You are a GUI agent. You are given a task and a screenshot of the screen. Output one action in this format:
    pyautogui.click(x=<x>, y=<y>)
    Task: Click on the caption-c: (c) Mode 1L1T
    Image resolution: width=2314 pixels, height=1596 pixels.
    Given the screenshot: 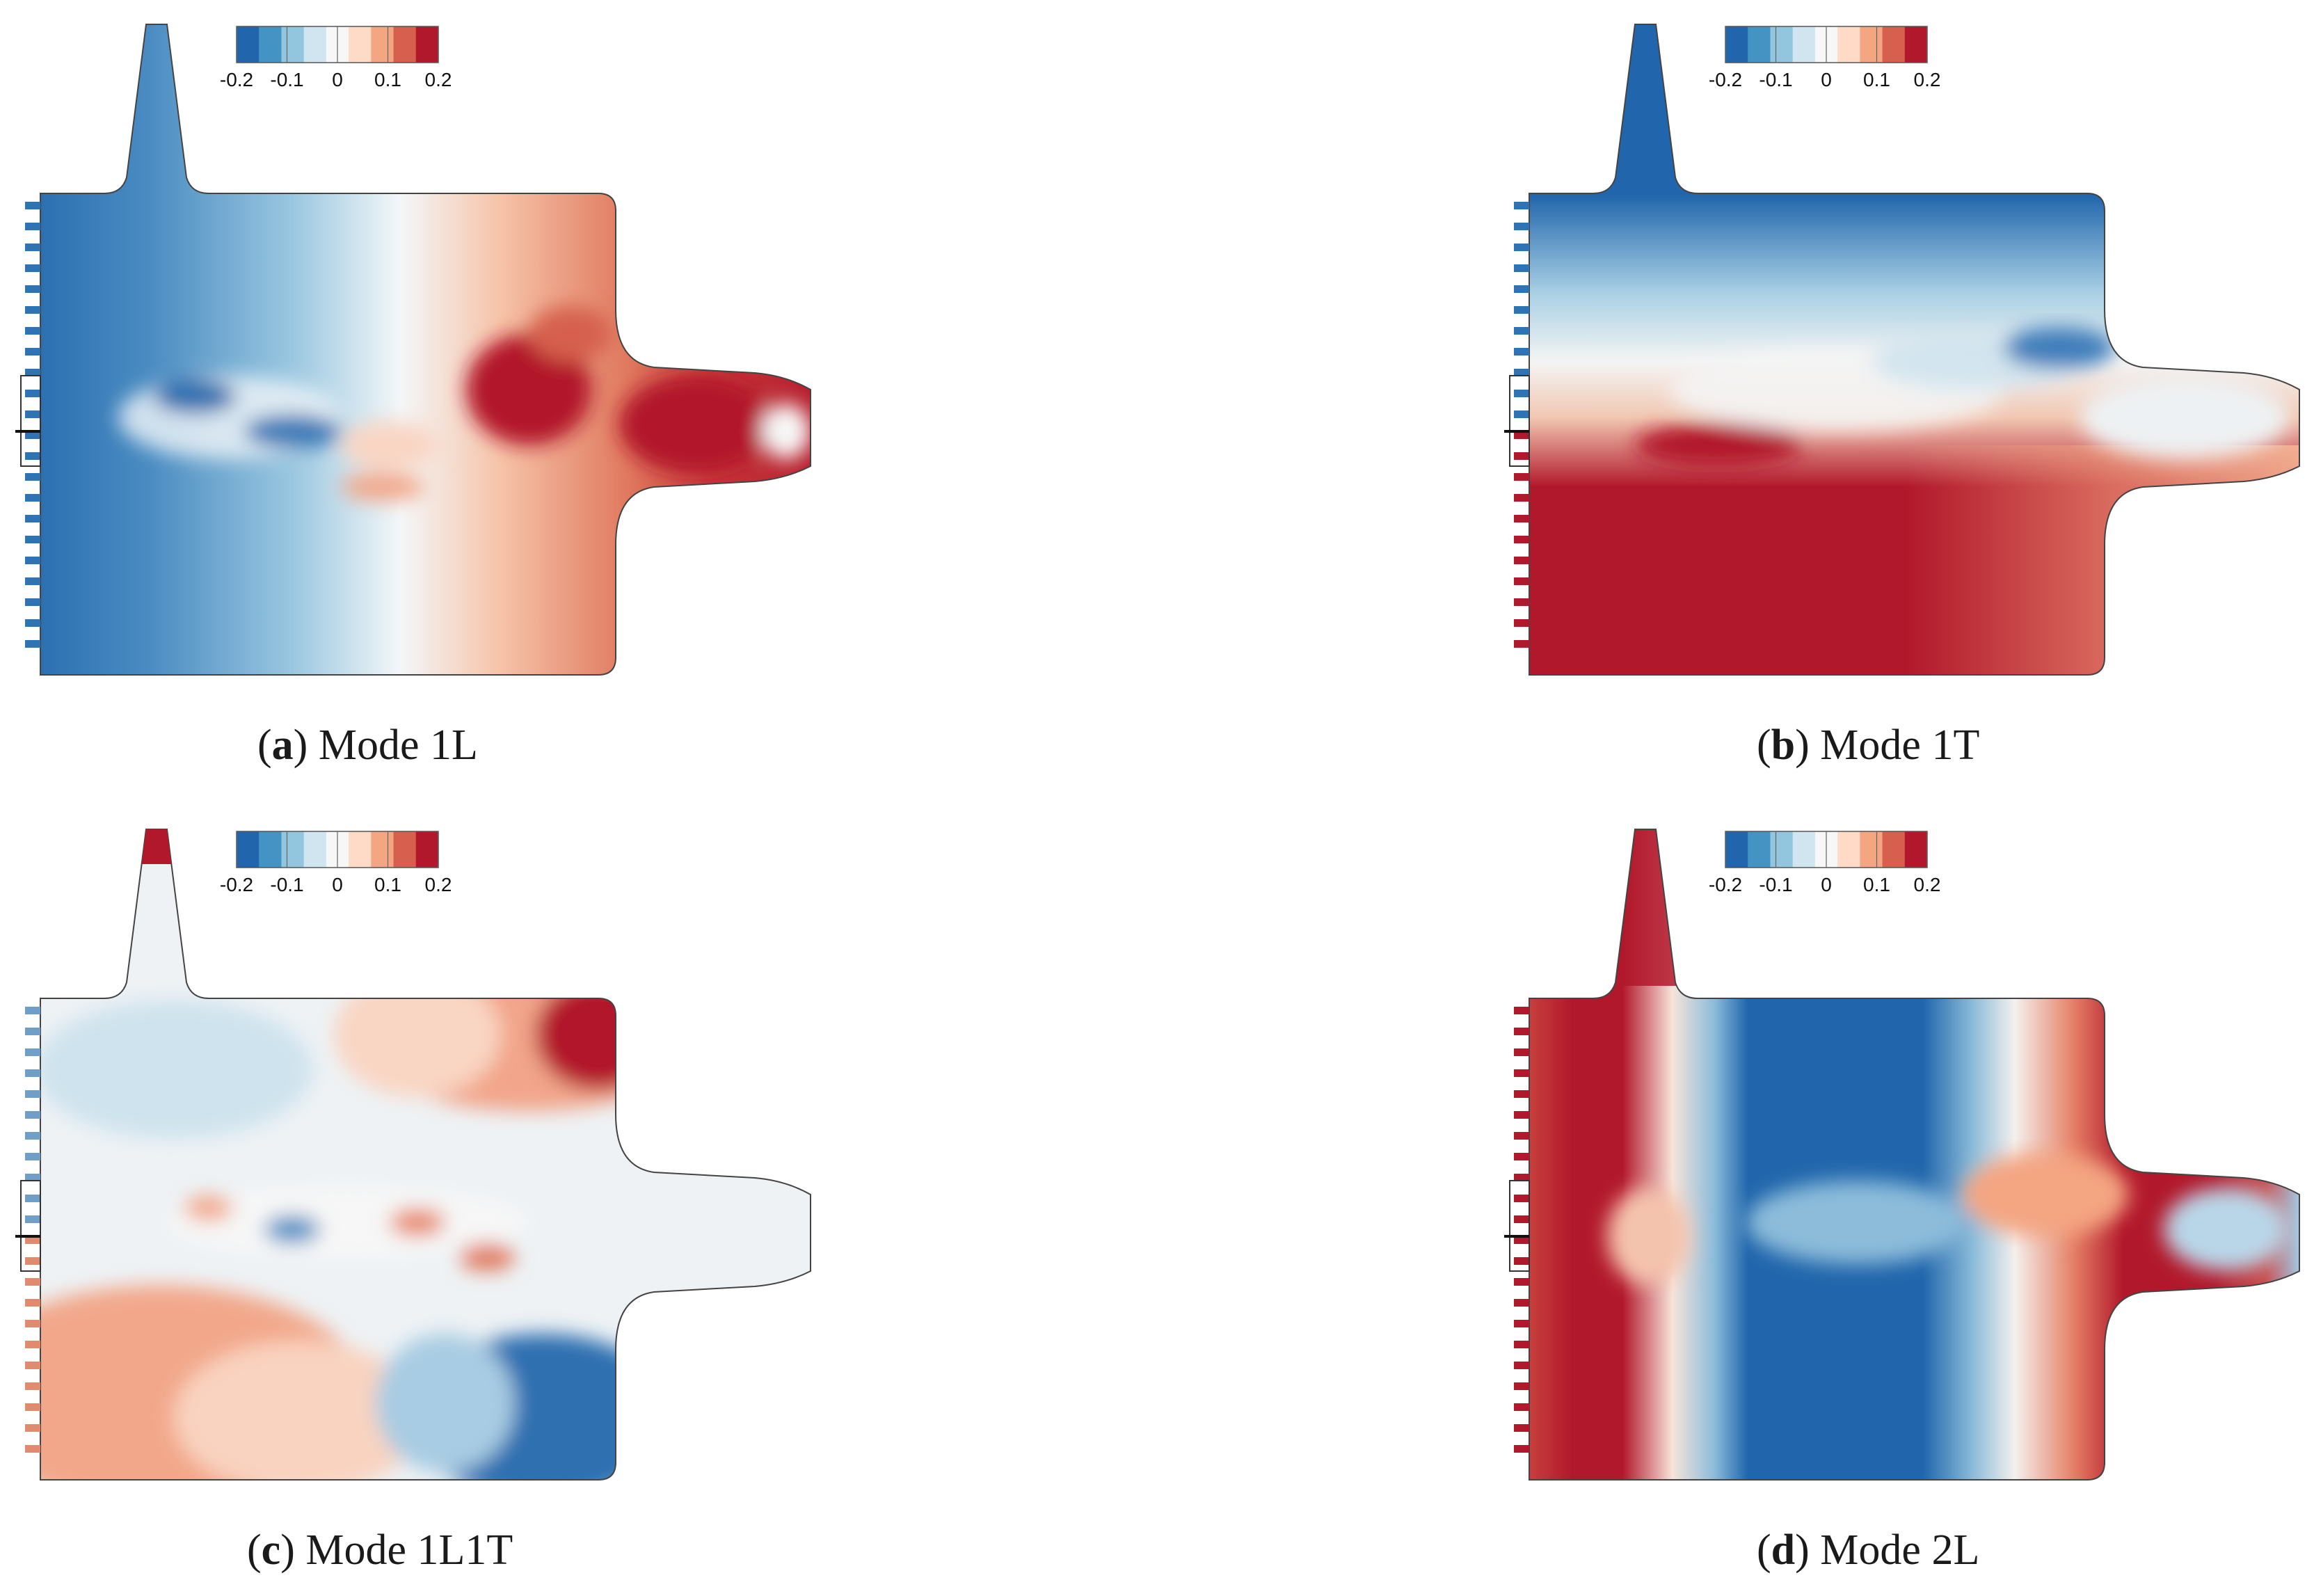 What is the action you would take?
    pyautogui.click(x=380, y=1550)
    